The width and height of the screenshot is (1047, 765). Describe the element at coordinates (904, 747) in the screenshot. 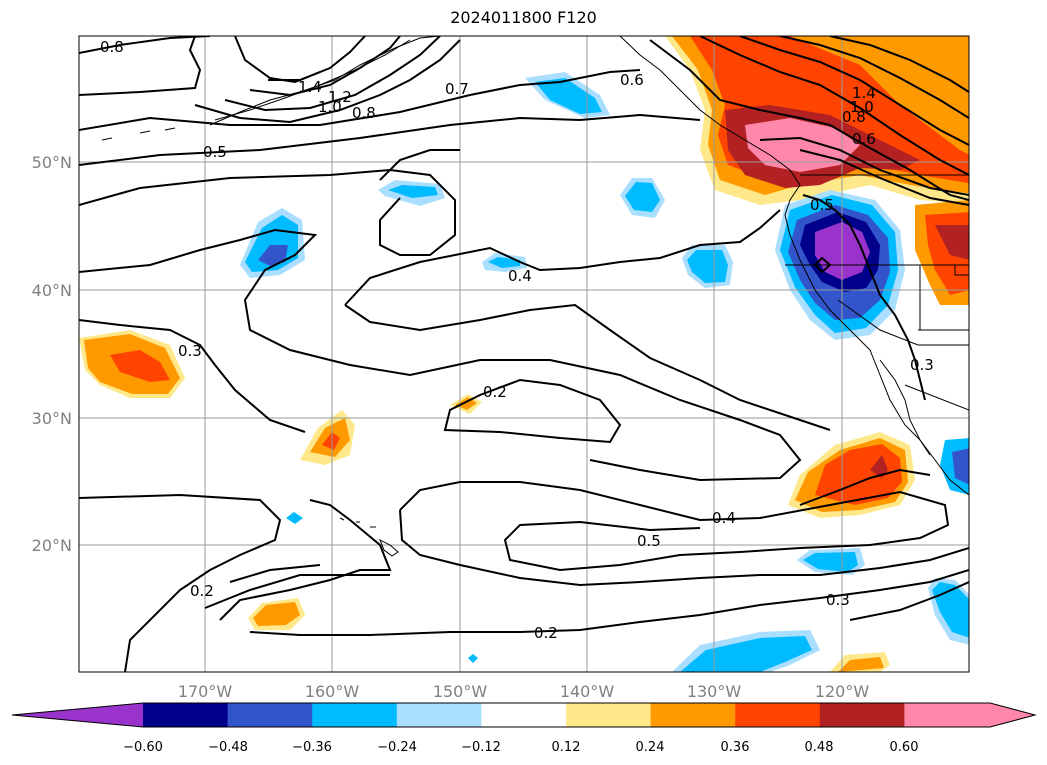

I see `colorbar-tick-label: 0.60` at that location.